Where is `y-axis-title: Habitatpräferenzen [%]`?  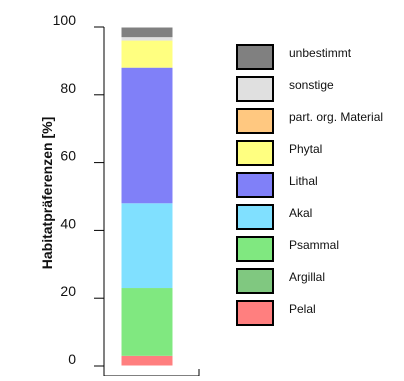
y-axis-title: Habitatpräferenzen [%] is located at coordinates (47, 193).